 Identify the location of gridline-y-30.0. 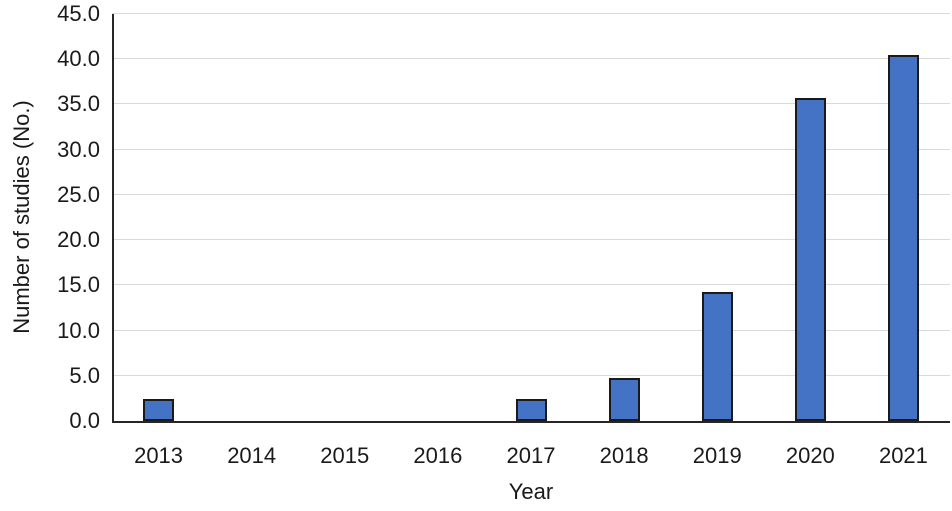
(531, 149).